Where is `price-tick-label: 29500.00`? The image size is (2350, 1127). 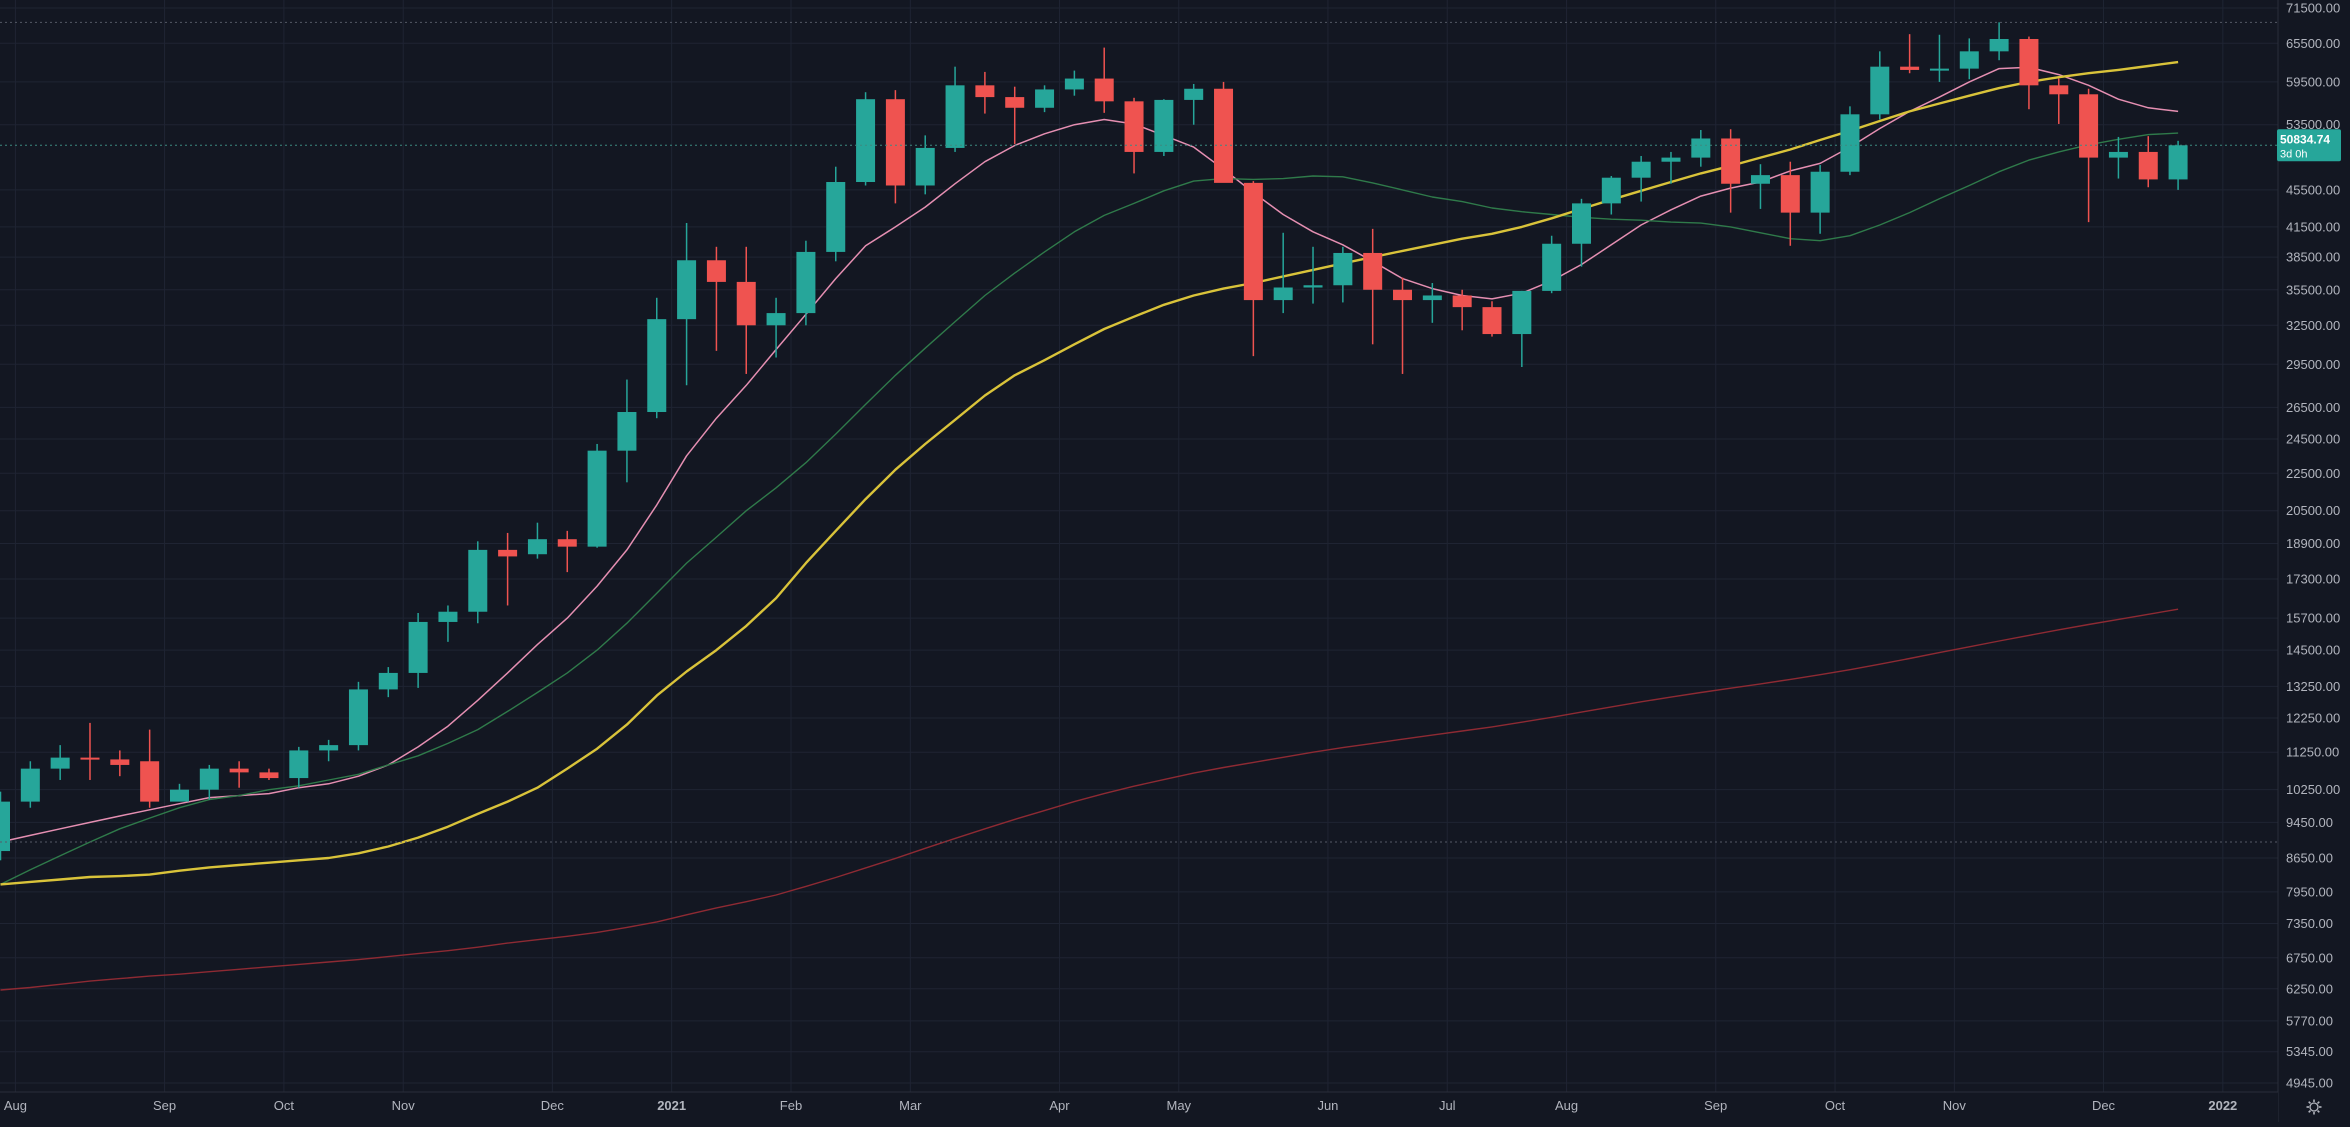 price-tick-label: 29500.00 is located at coordinates (2313, 364).